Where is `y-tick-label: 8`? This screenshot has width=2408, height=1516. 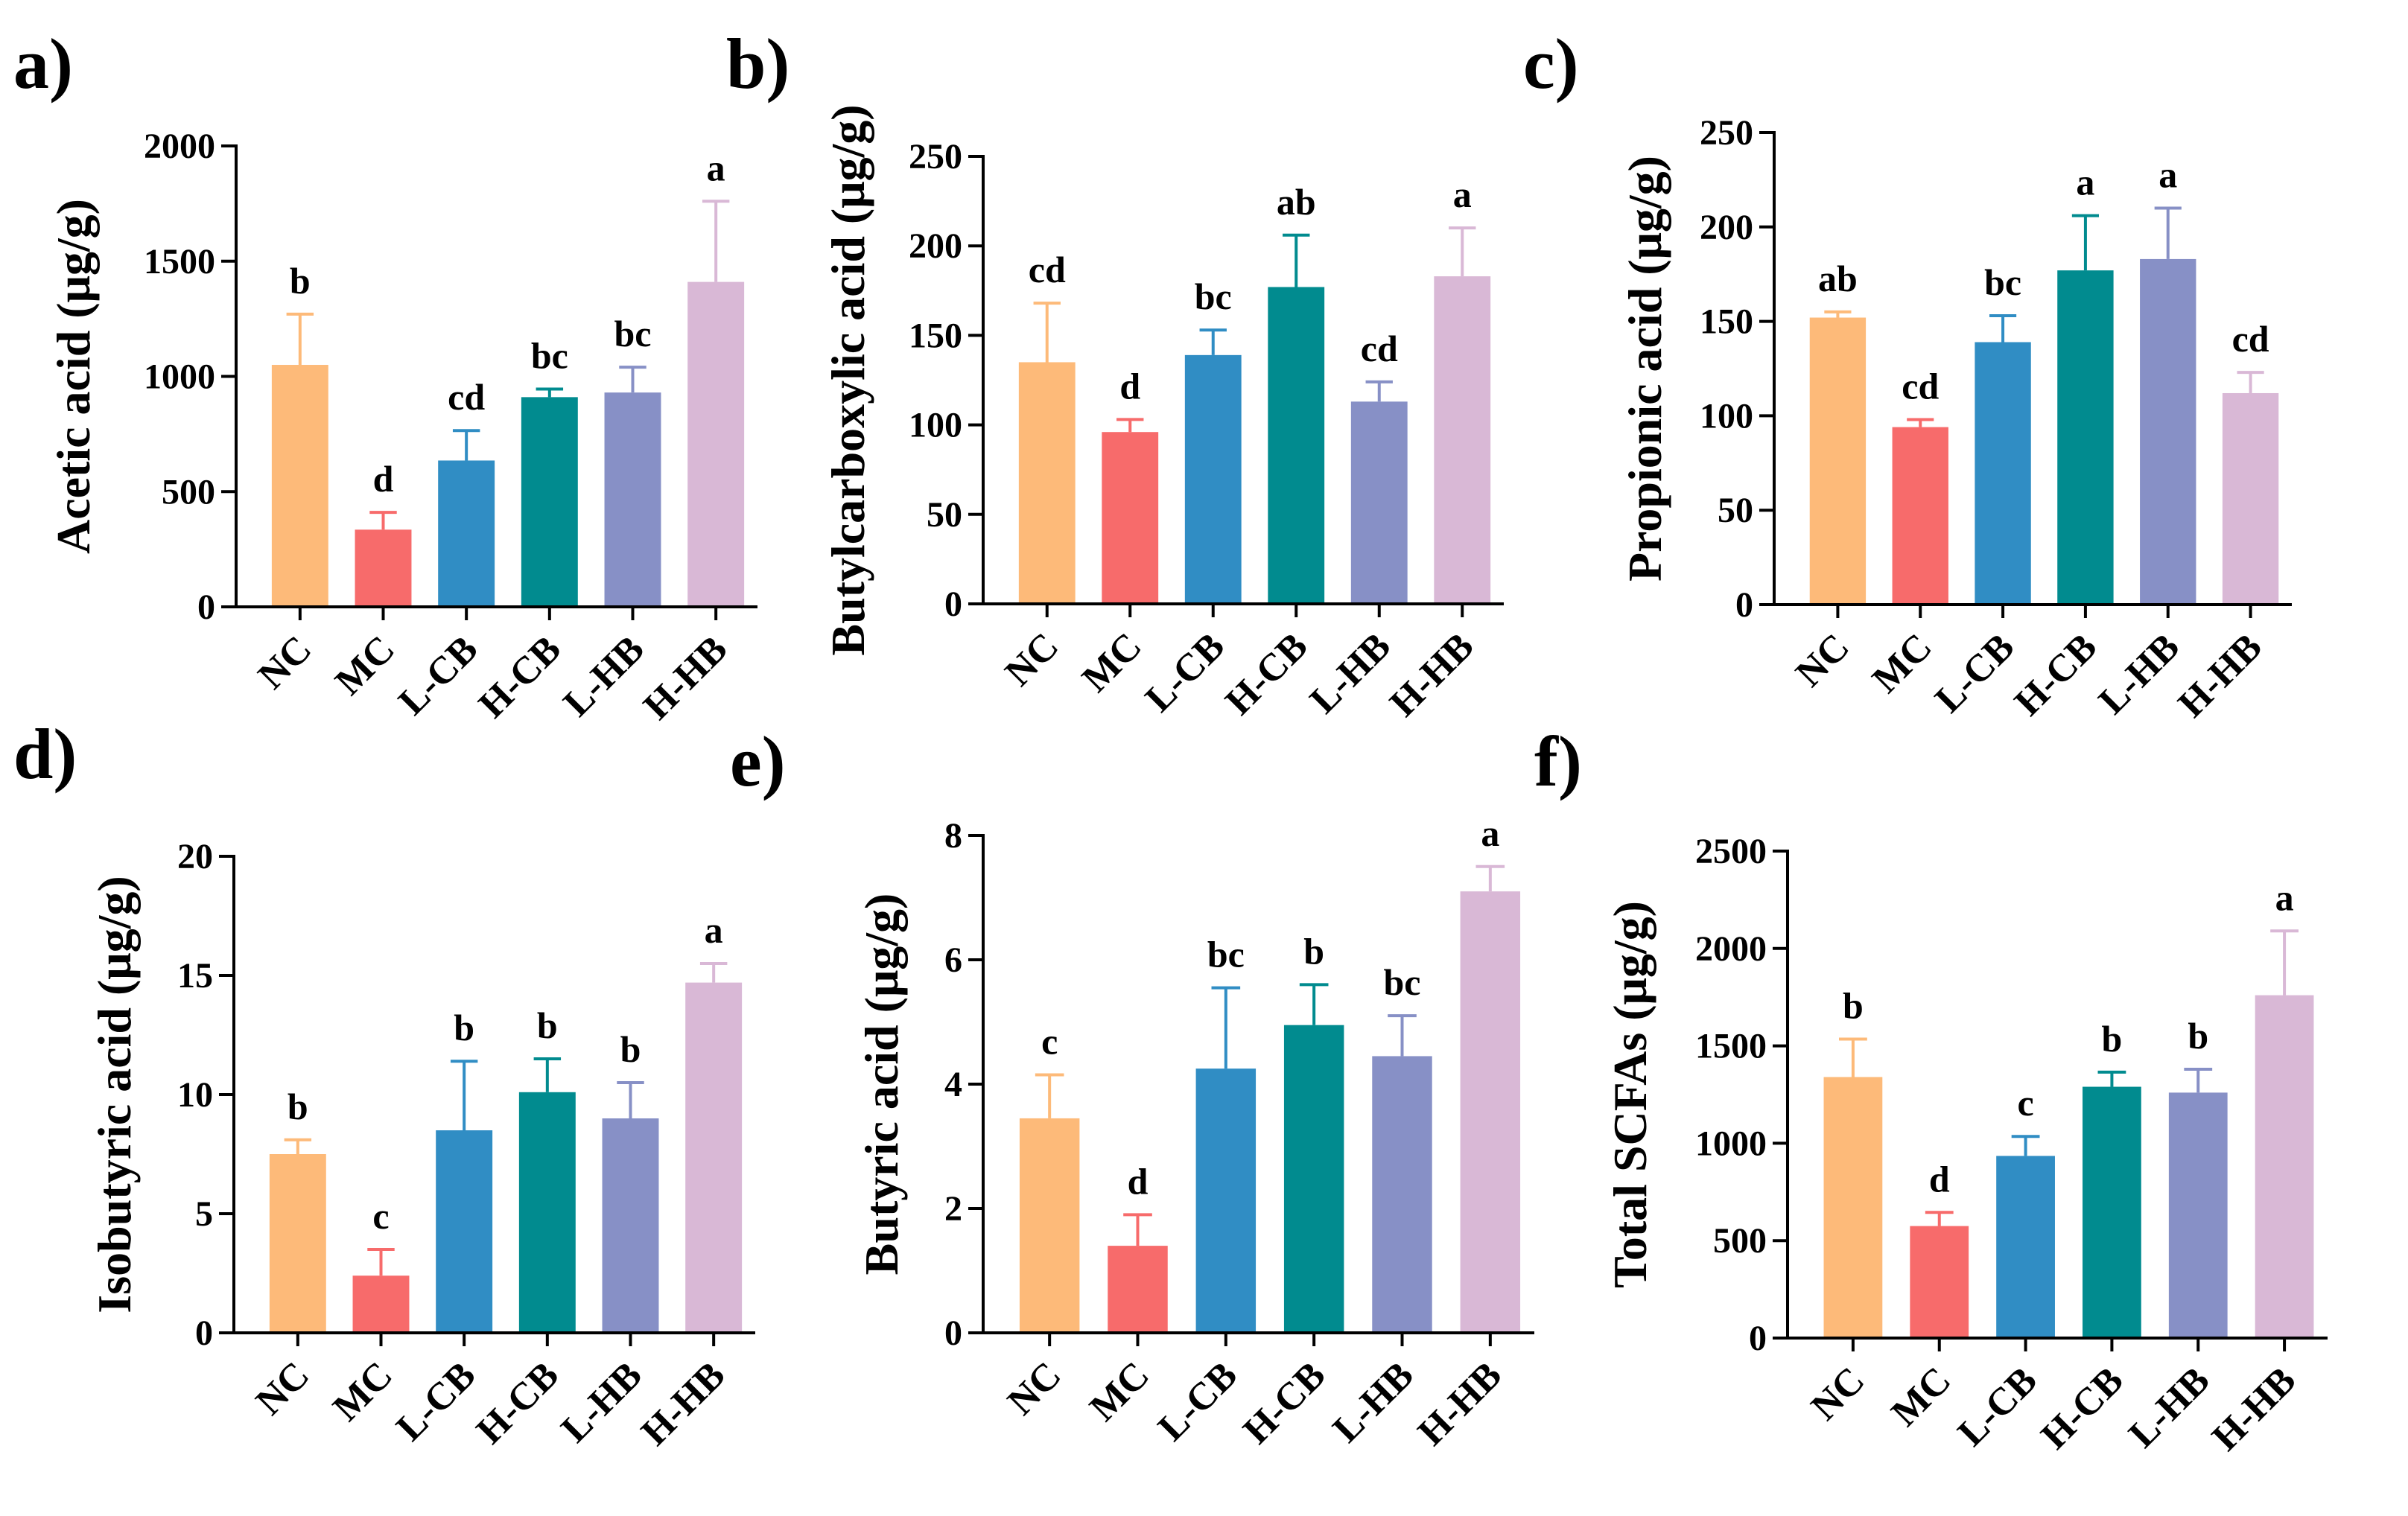 y-tick-label: 8 is located at coordinates (953, 836).